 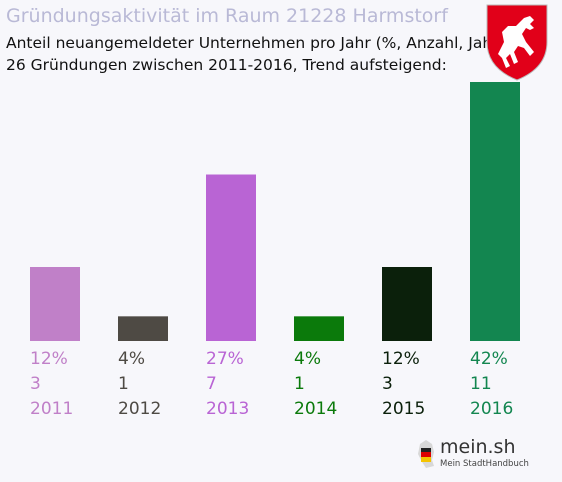 I want to click on value-label-2011: 12%, so click(x=49, y=359).